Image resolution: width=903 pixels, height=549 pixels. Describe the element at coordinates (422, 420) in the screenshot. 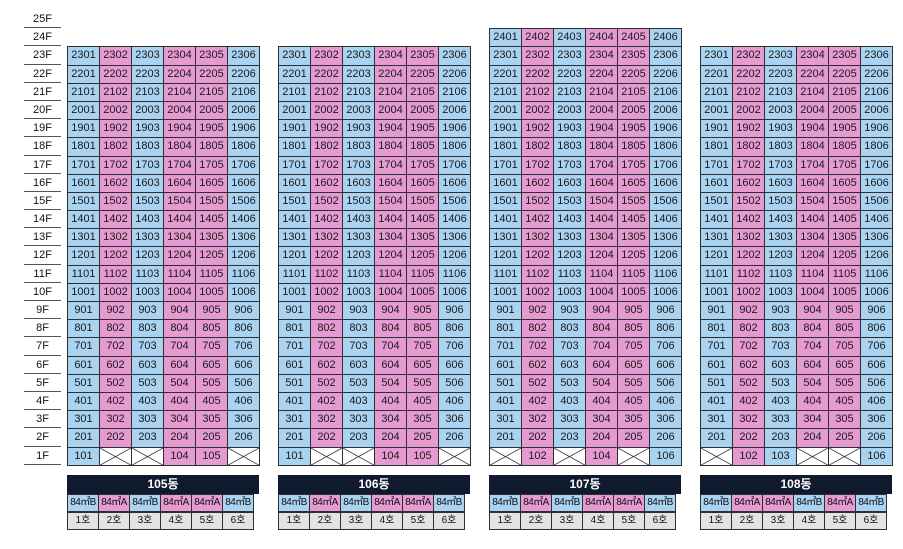

I see `unit-cell: 305` at that location.